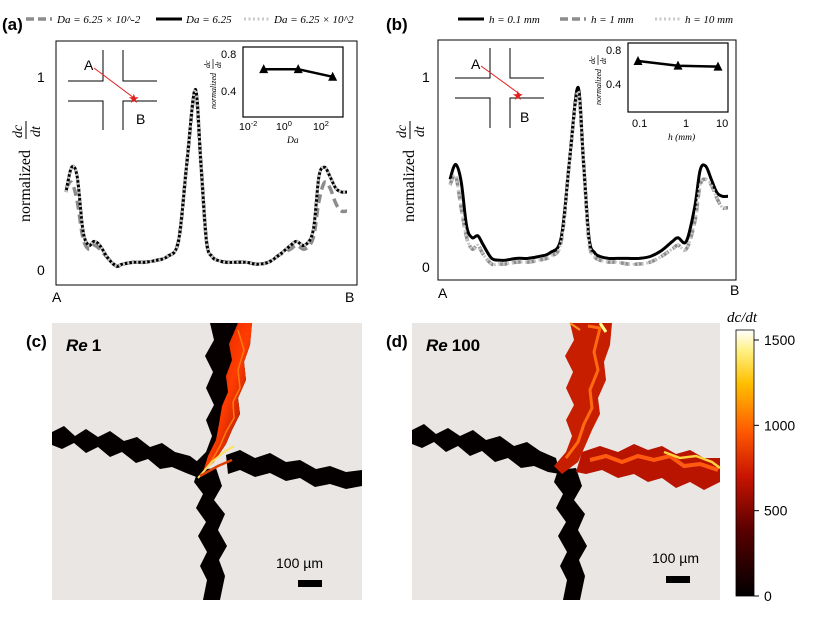 The image size is (830, 617). Describe the element at coordinates (36, 341) in the screenshot. I see `panel-c-label: (c)` at that location.